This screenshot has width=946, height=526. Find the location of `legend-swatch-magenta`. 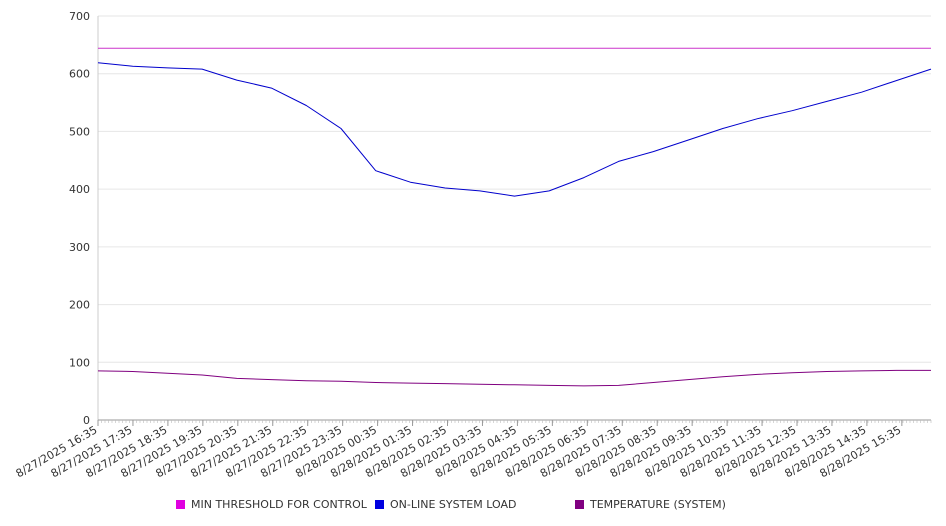

legend-swatch-magenta is located at coordinates (180, 504).